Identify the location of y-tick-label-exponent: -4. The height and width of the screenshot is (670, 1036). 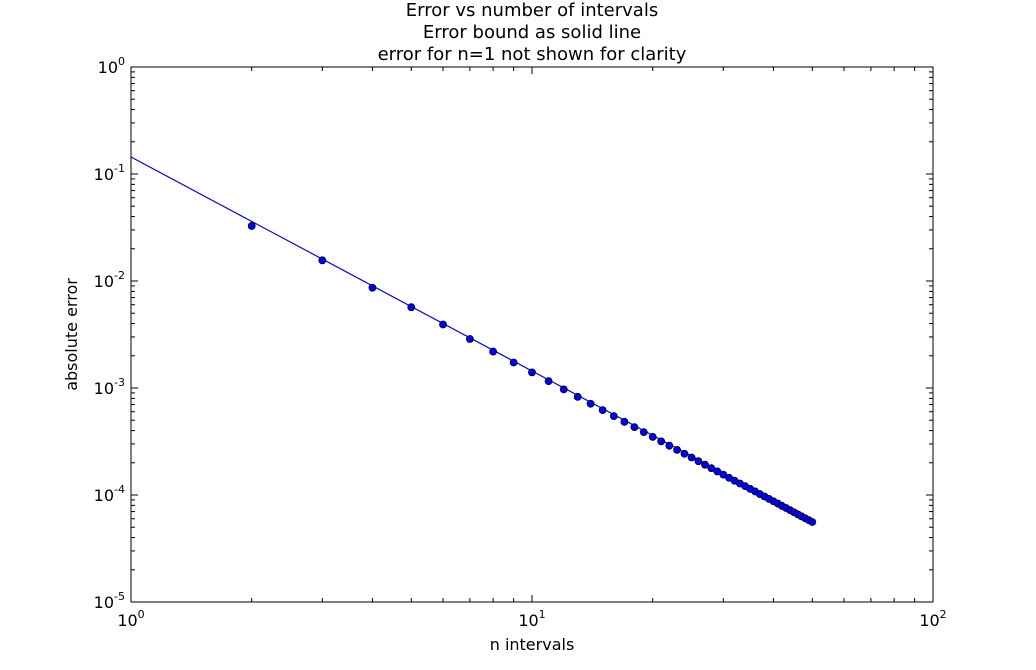
(119, 489).